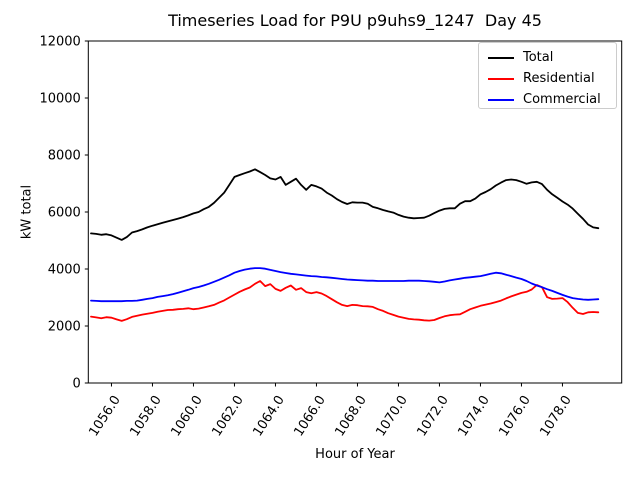 The height and width of the screenshot is (480, 640). I want to click on y-tick-label: 4000, so click(64, 270).